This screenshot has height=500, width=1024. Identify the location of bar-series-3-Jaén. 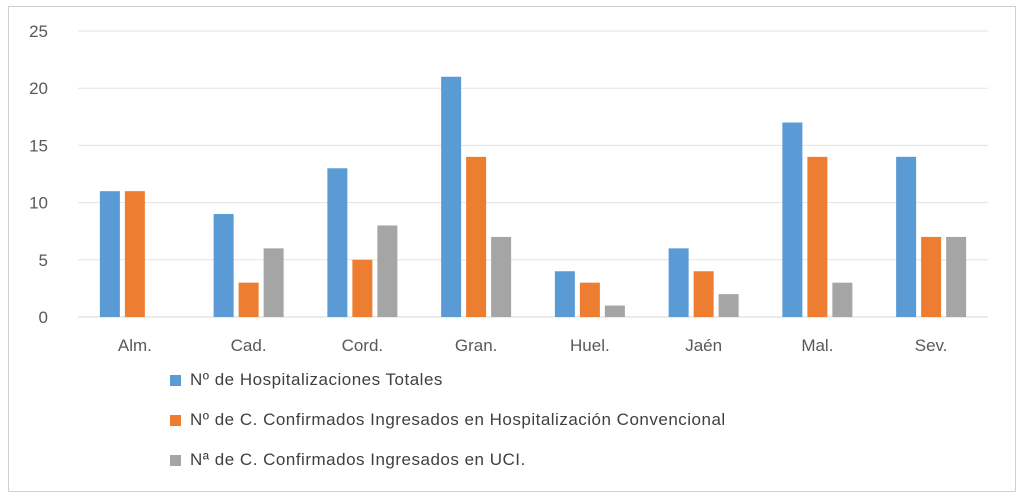
(728, 305).